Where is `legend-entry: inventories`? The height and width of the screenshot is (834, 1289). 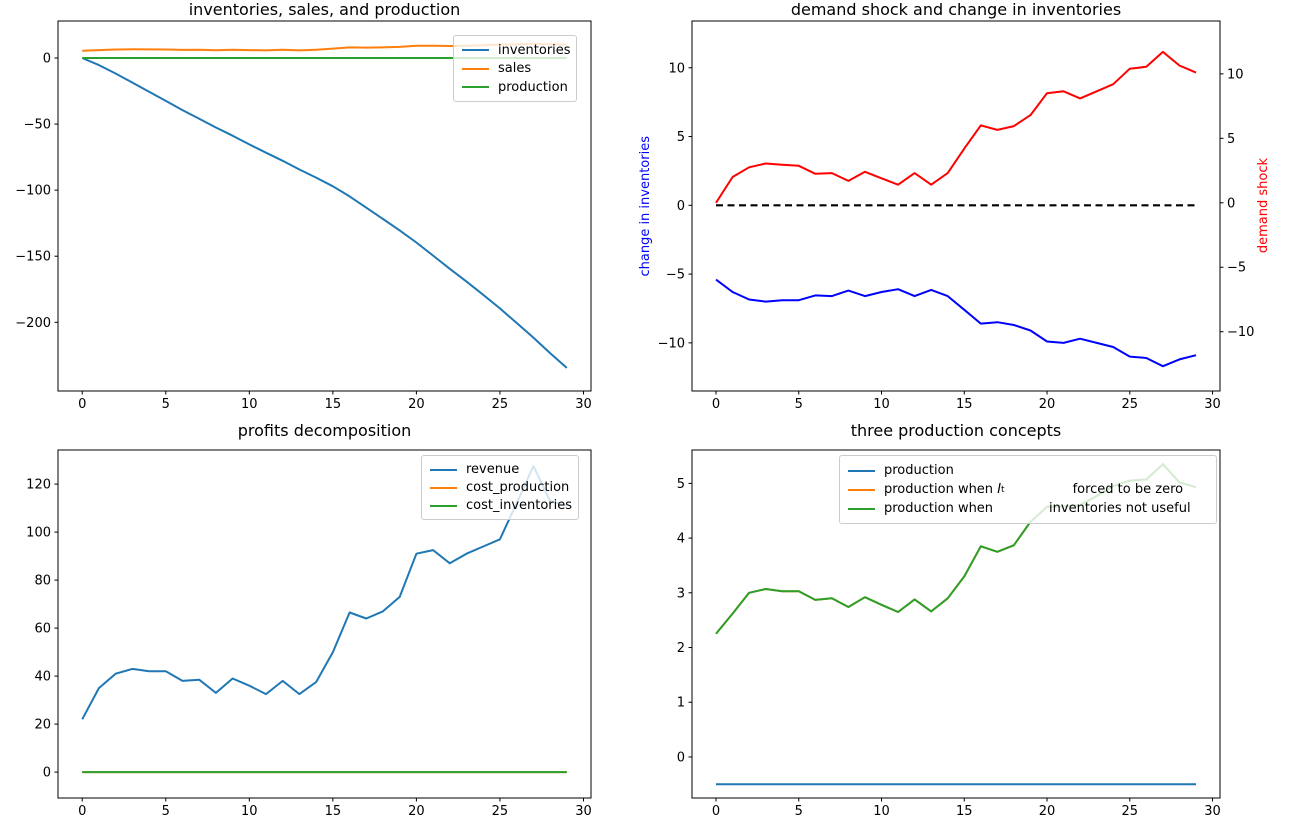
legend-entry: inventories is located at coordinates (516, 50).